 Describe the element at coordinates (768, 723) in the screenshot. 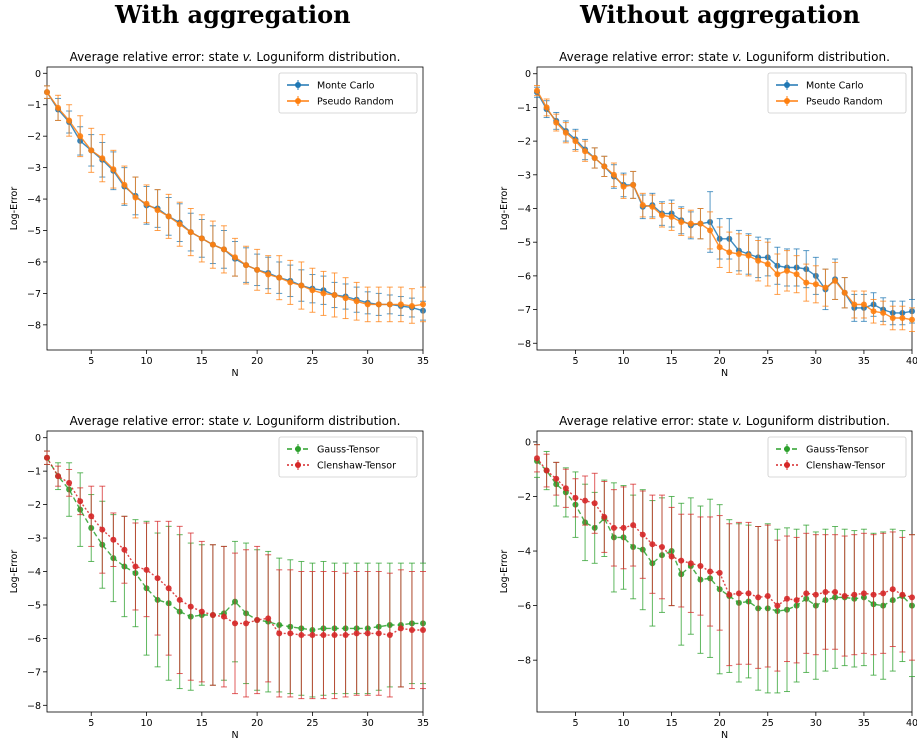

I see `x-tick-label: 25` at that location.